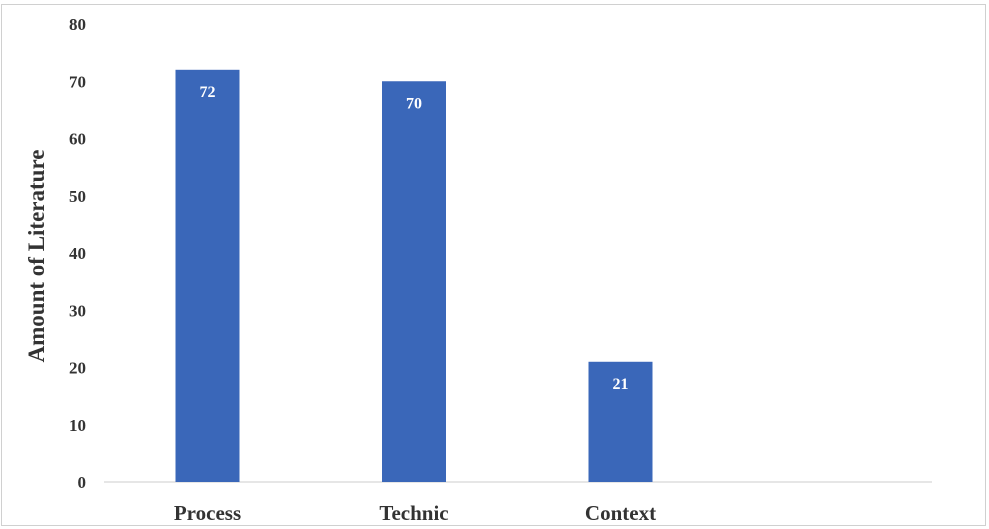 The height and width of the screenshot is (529, 989). I want to click on y-tick-label: 70, so click(77, 81).